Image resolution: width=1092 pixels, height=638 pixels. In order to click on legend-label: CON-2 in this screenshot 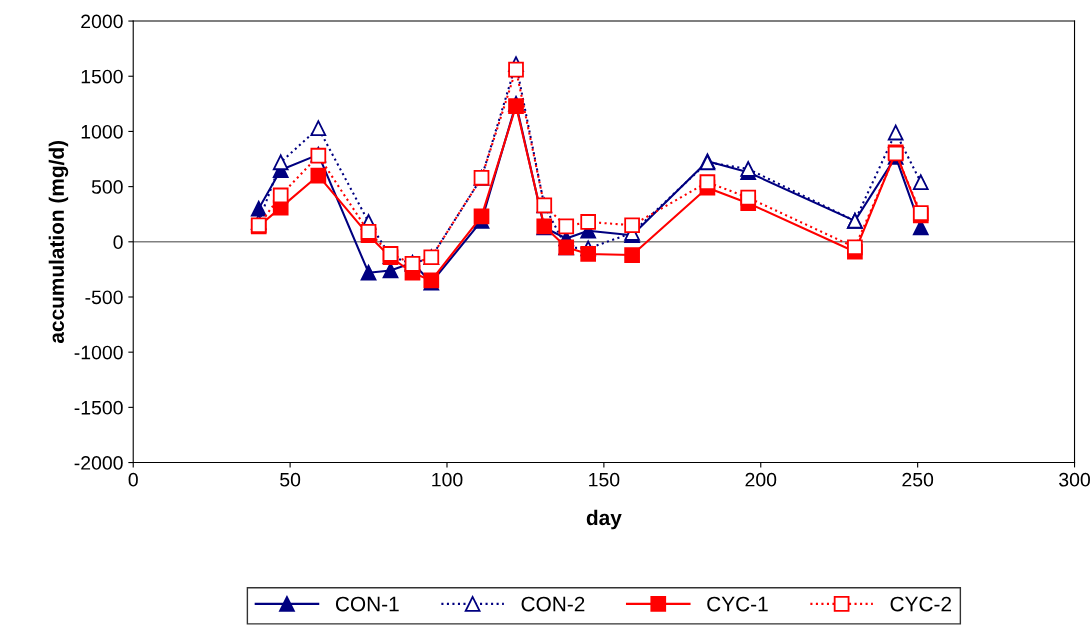, I will do `click(553, 604)`.